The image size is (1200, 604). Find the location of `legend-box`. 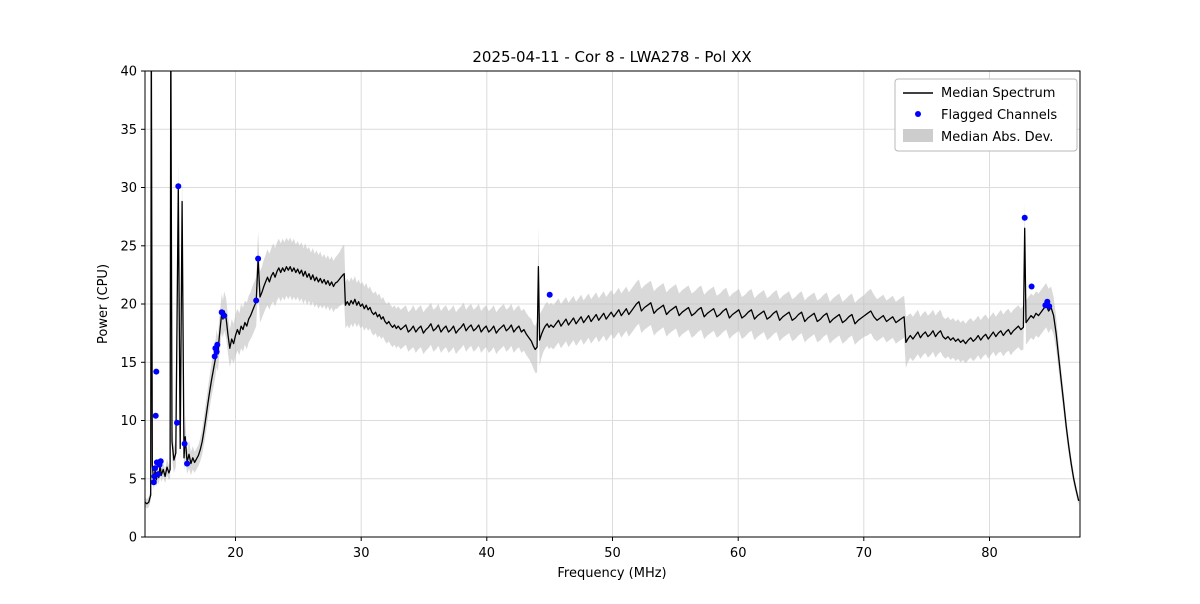

legend-box is located at coordinates (986, 115).